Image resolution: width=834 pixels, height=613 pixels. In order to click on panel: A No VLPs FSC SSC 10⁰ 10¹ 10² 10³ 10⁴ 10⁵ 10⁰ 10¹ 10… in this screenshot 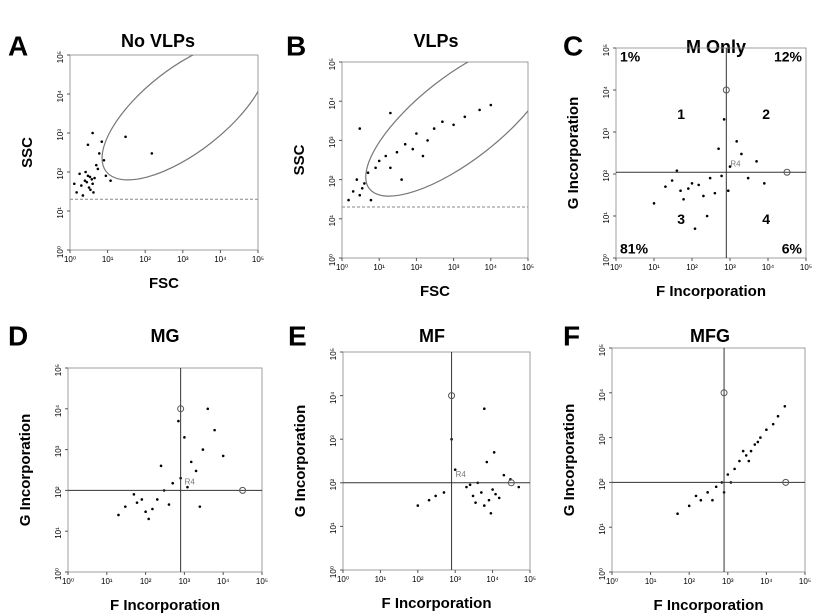, I will do `click(136, 161)`.